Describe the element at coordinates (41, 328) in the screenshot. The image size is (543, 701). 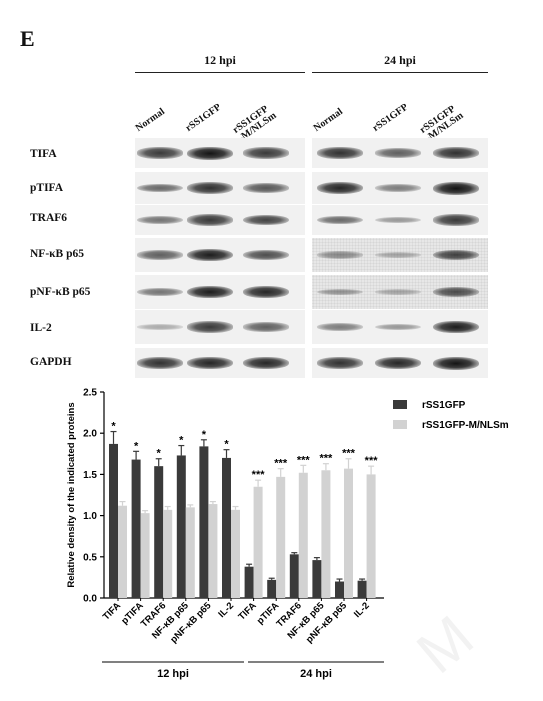
I see `protein-label-il2: IL-2` at that location.